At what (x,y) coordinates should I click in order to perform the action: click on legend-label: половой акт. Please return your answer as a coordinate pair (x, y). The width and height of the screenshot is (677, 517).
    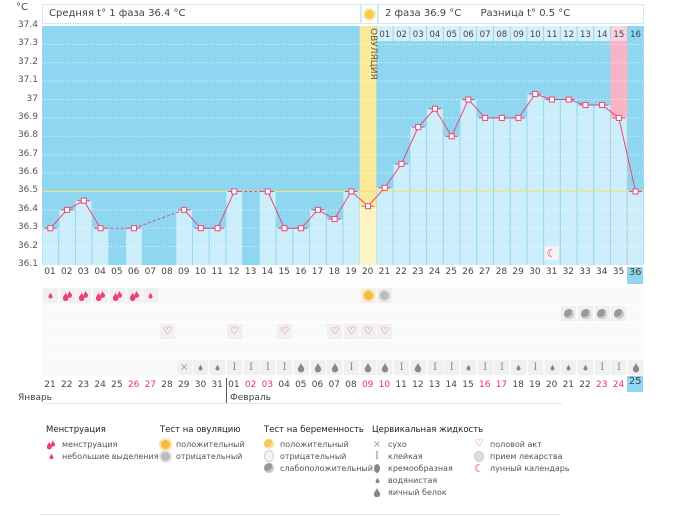
    Looking at the image, I should click on (516, 444).